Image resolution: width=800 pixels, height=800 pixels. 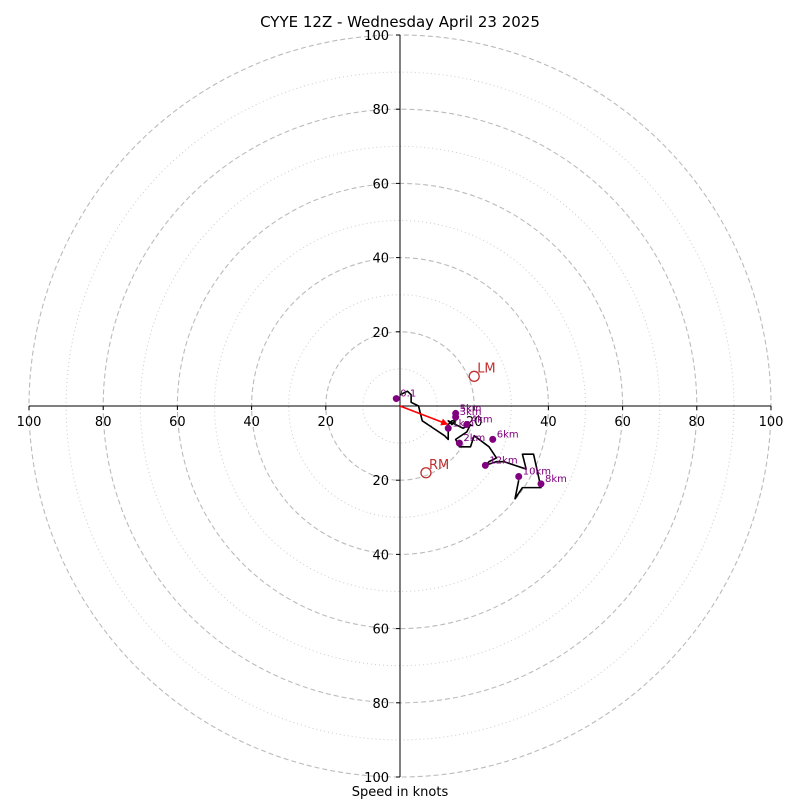 I want to click on hodograph-line, so click(x=470, y=445).